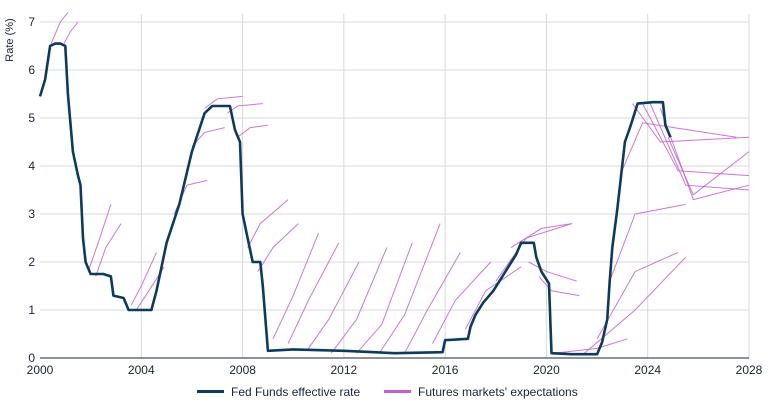  Describe the element at coordinates (647, 370) in the screenshot. I see `x-tick-label: 2024` at that location.